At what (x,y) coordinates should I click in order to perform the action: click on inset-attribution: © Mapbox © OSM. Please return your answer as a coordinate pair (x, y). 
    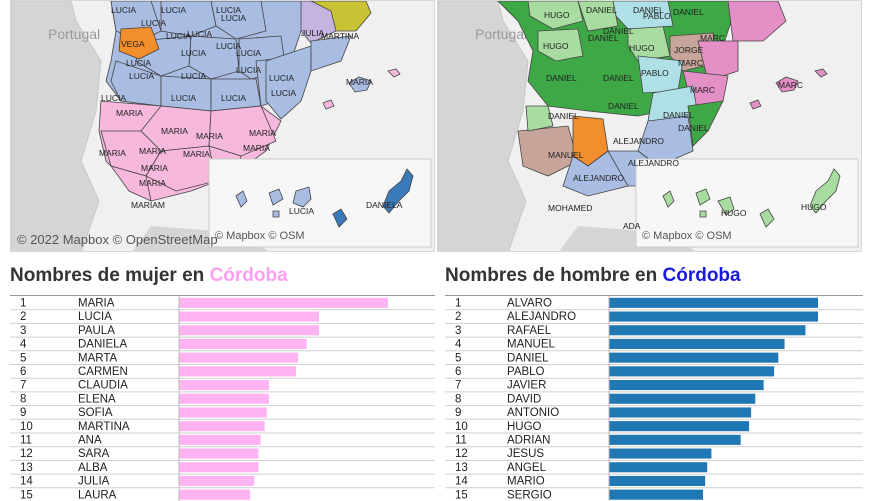
    Looking at the image, I should click on (260, 236).